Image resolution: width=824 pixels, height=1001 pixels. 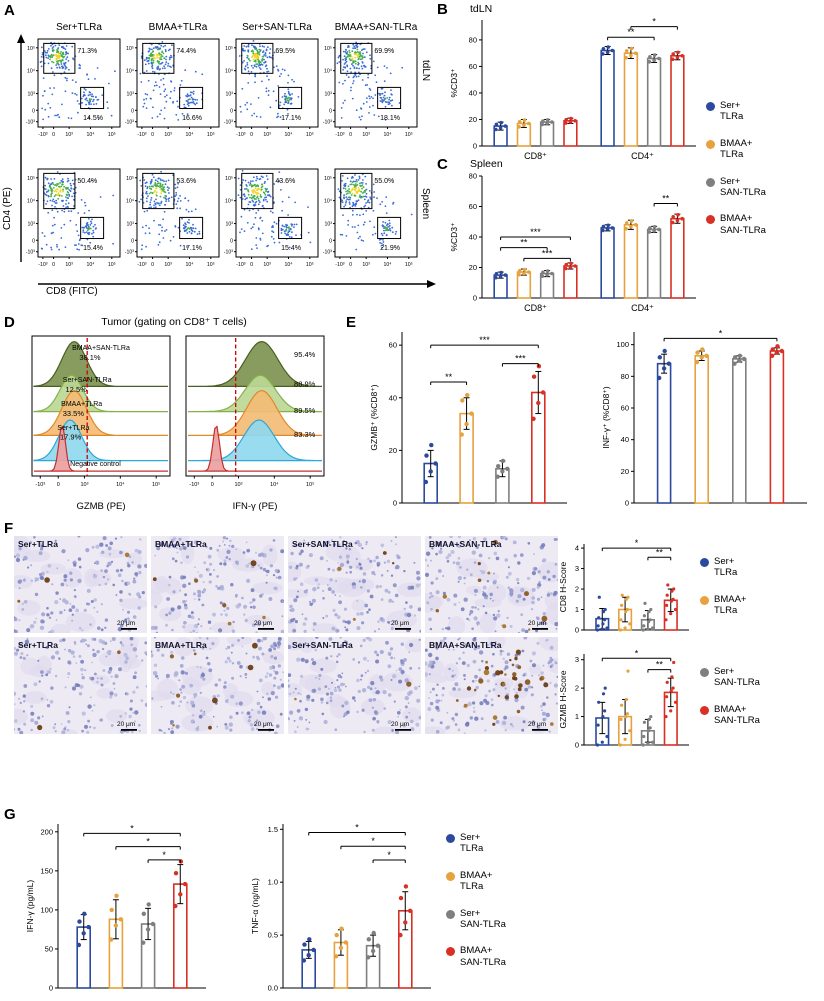 I want to click on bar-chart-ifng-serum: 0 50 100 150 200 IFN-γ (pg/mL) * * *, so click(x=115, y=909).